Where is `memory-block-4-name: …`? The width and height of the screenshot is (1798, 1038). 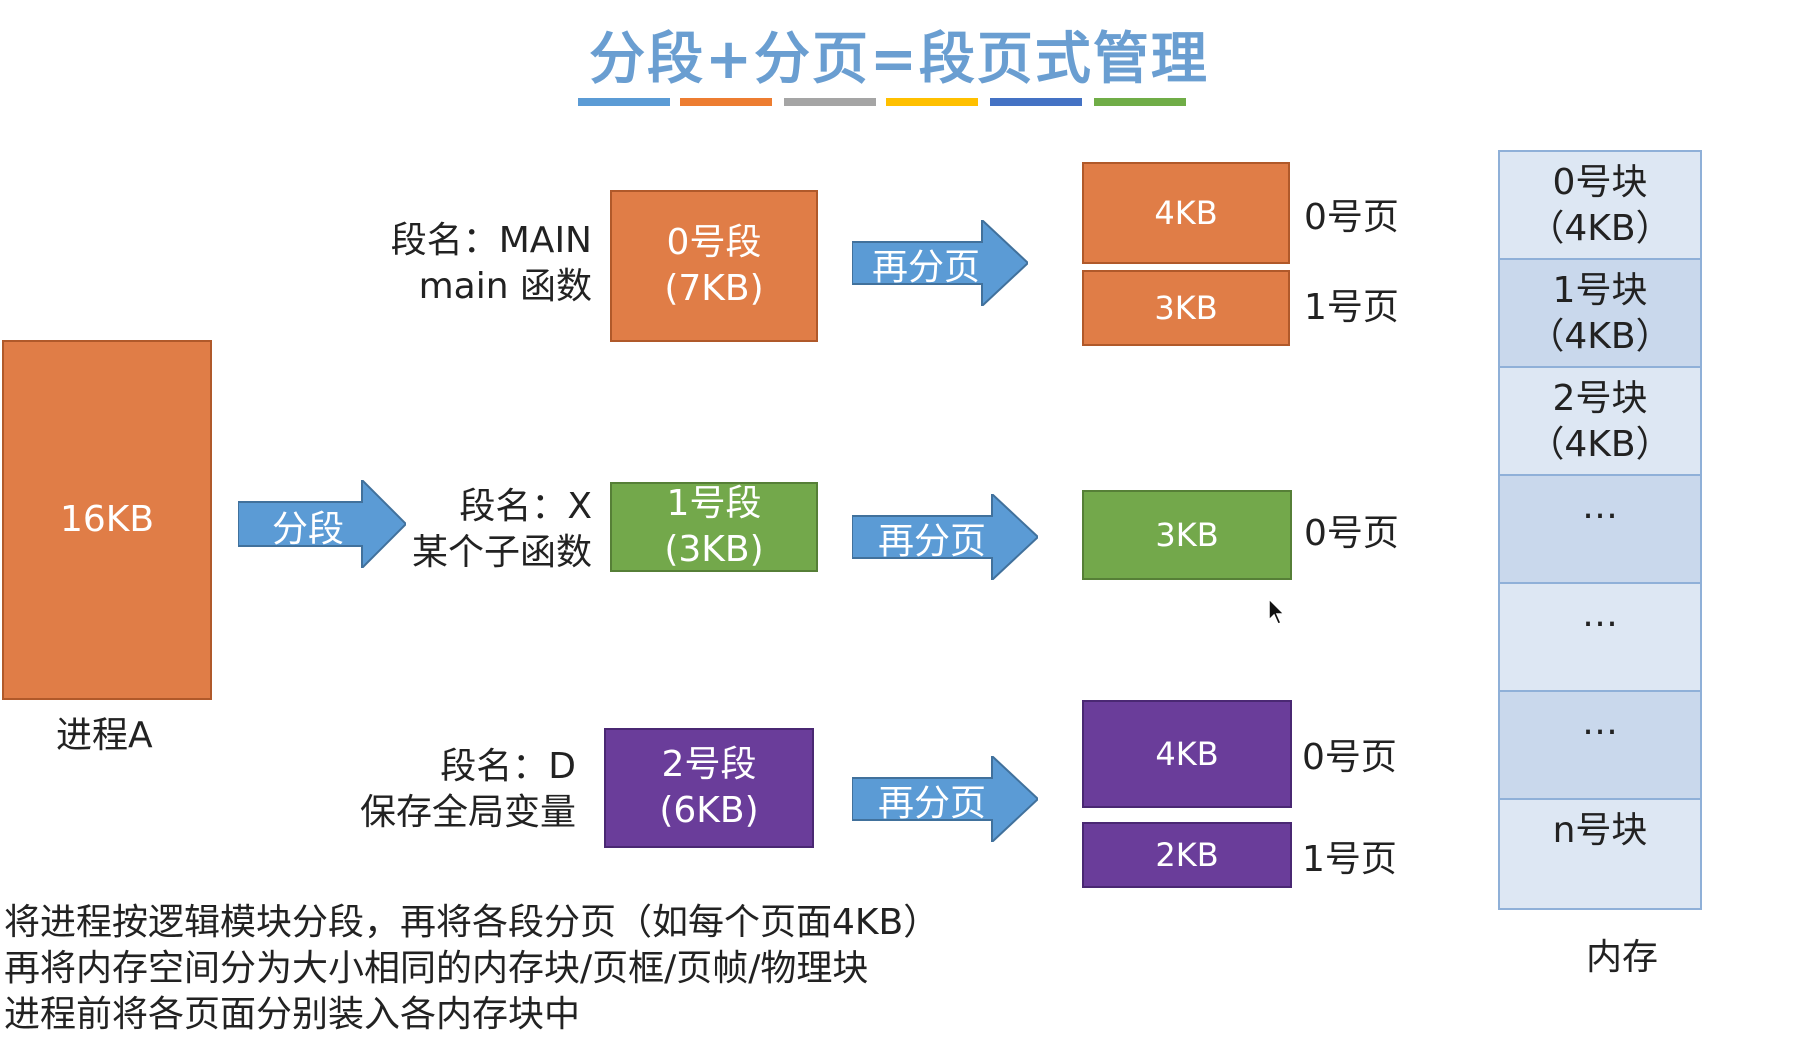 memory-block-4-name: … is located at coordinates (1600, 614).